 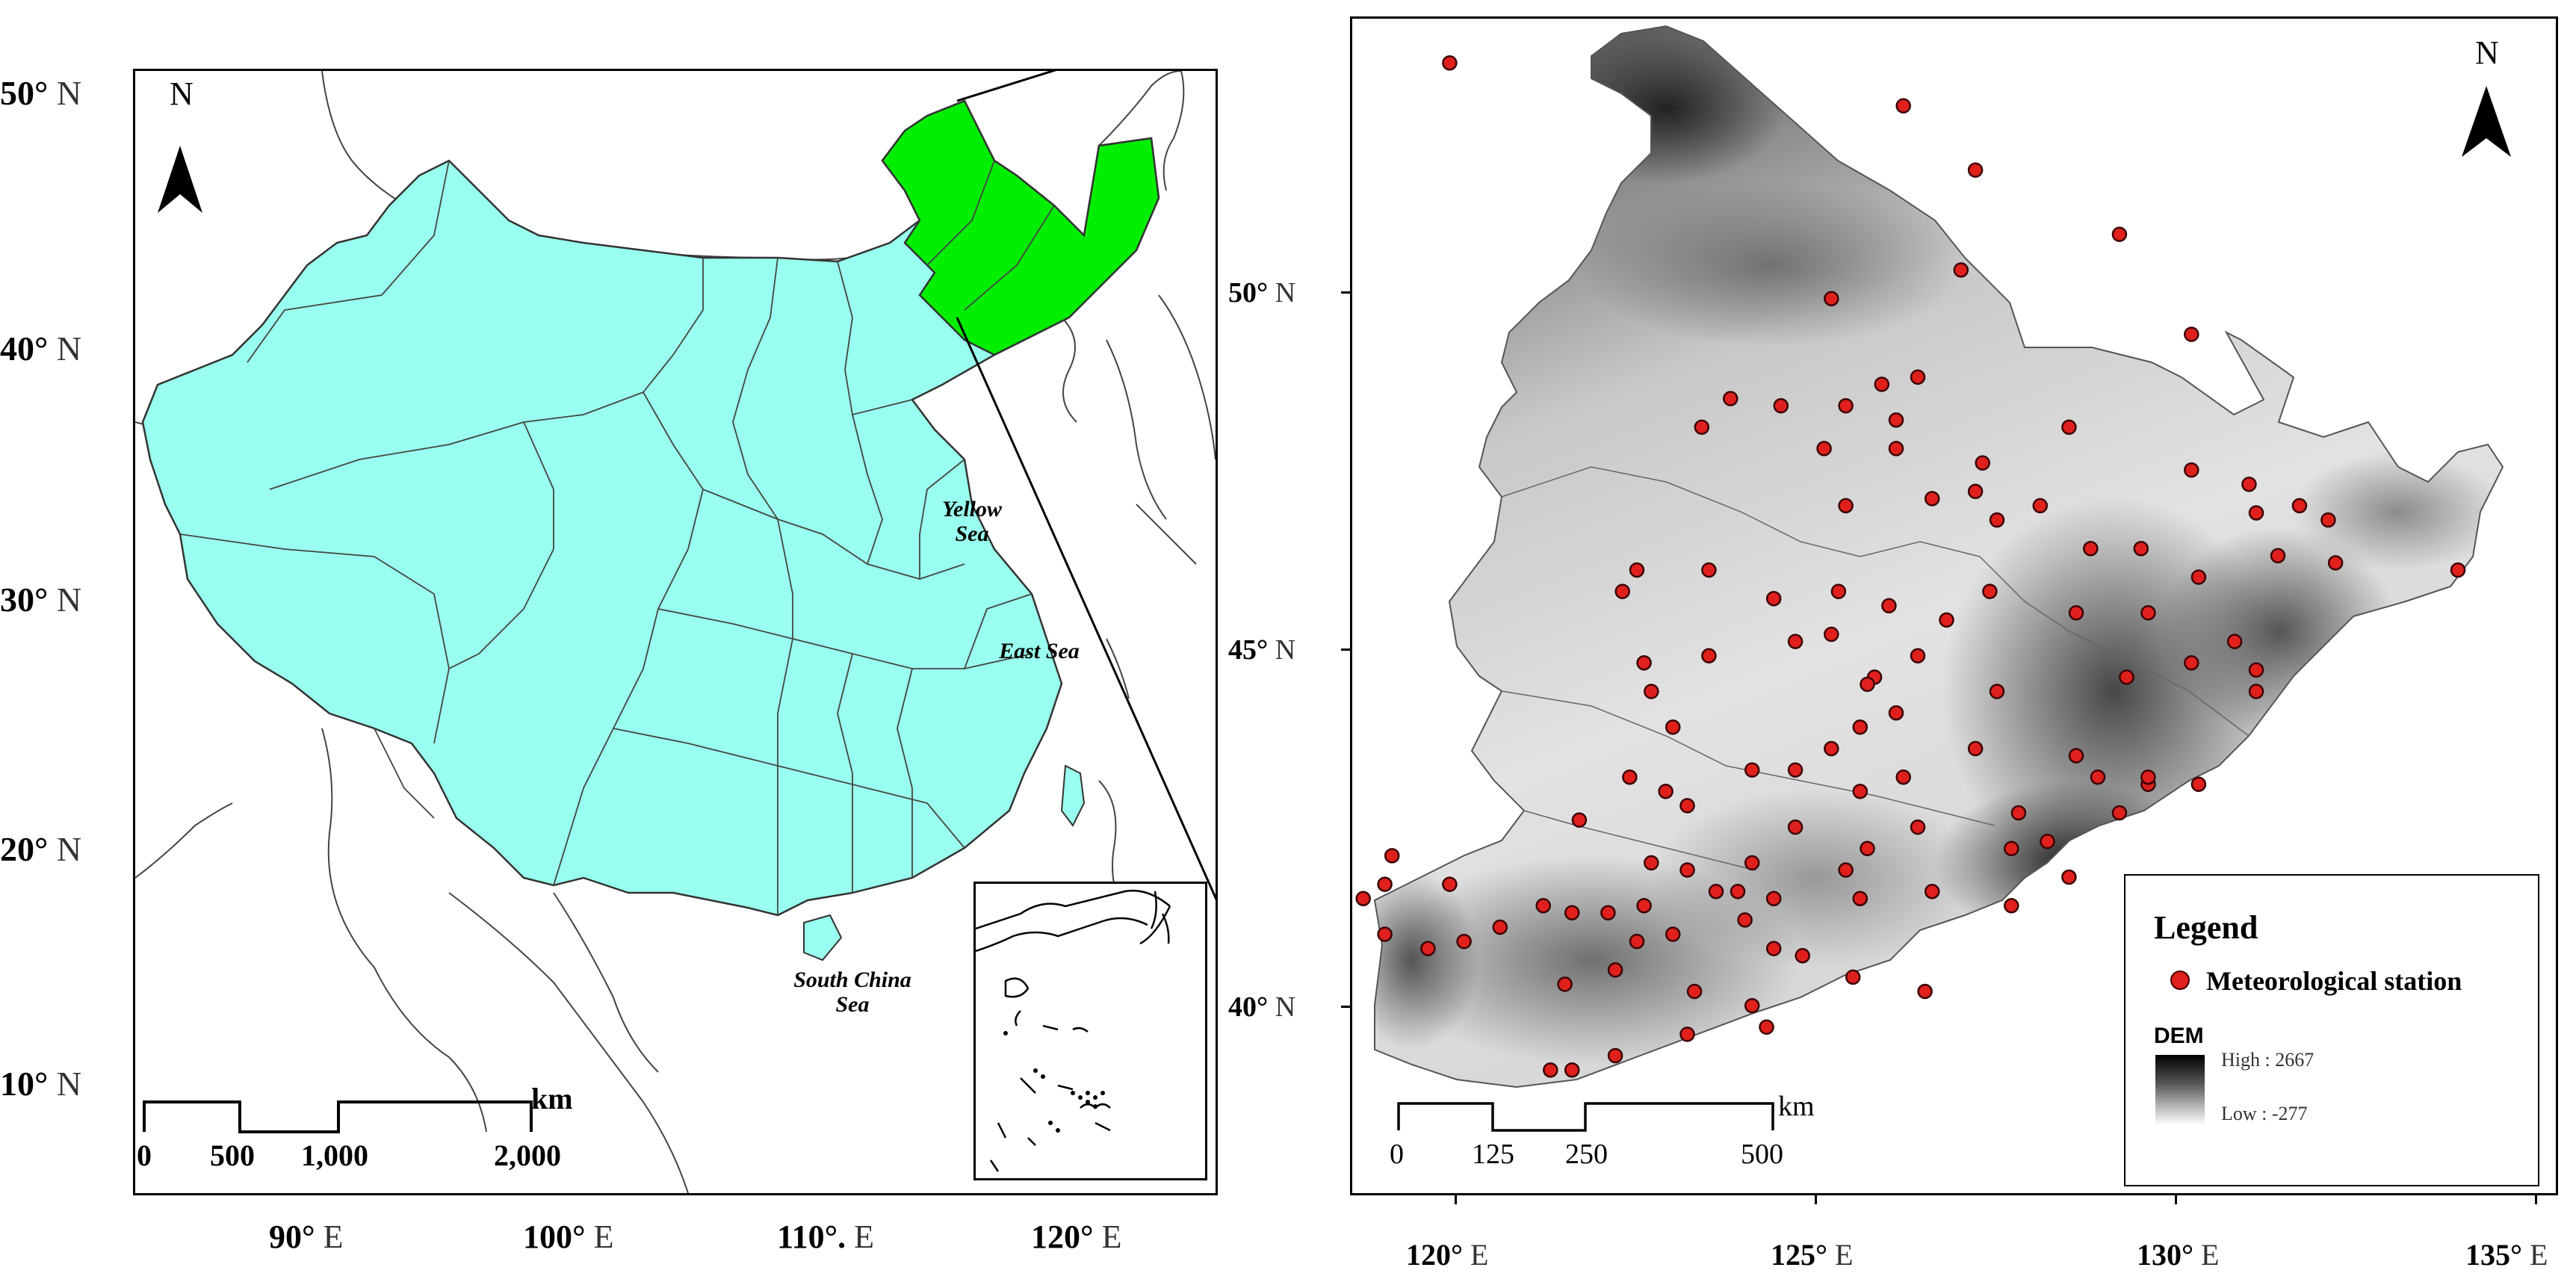 What do you see at coordinates (334, 1155) in the screenshot?
I see `scale-tick-1000: 1,000` at bounding box center [334, 1155].